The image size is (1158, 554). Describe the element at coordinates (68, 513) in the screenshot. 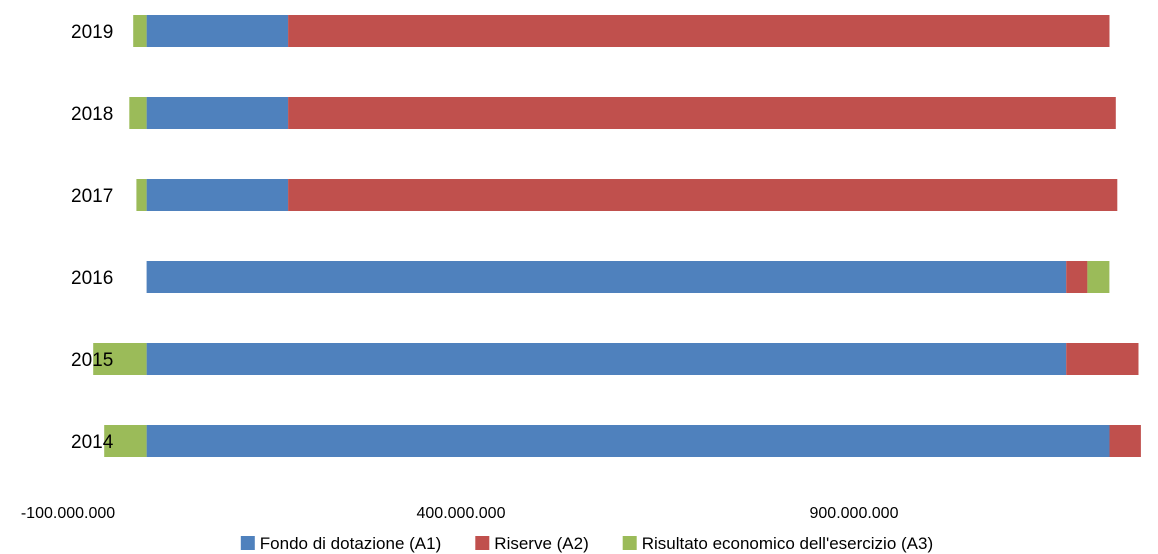

I see `x-tick-label: -100.000.000` at that location.